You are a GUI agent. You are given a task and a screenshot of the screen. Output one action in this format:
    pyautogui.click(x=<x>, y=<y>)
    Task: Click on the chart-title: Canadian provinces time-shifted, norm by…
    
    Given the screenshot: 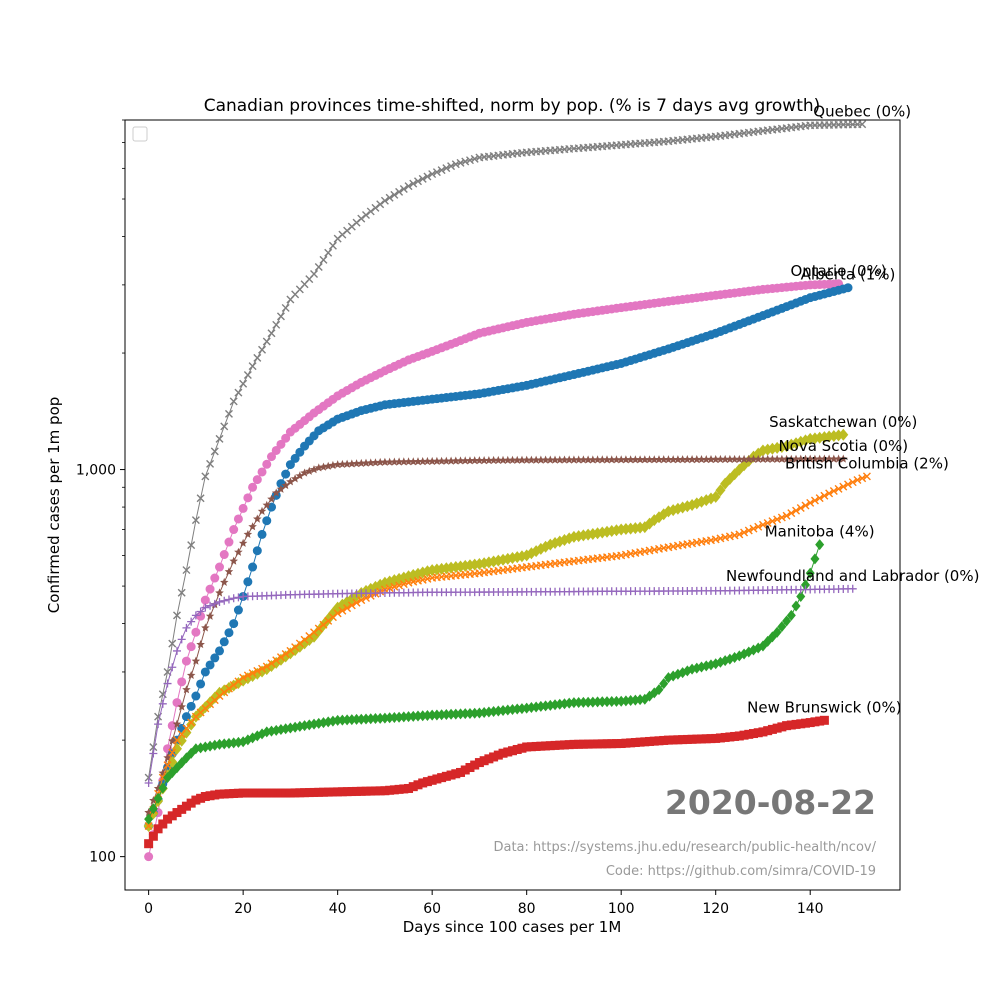 What is the action you would take?
    pyautogui.click(x=512, y=106)
    